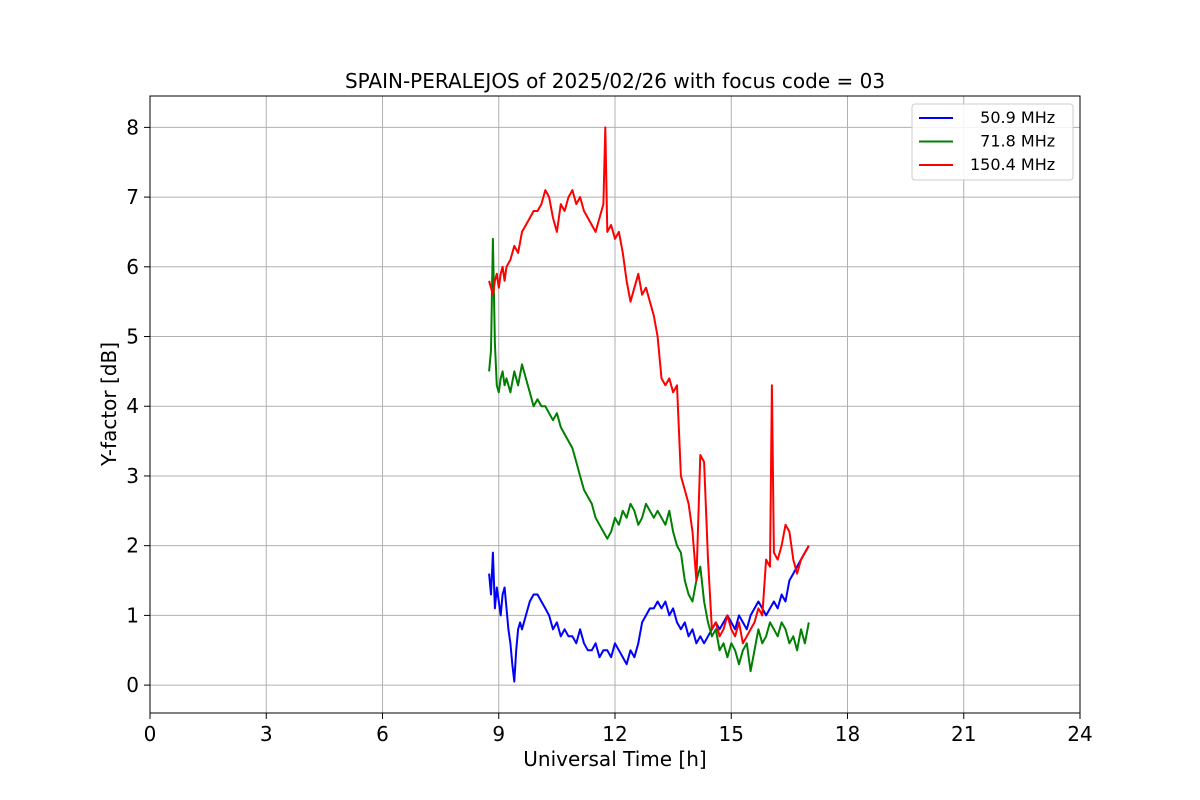  I want to click on x-tick-label: 3, so click(266, 734).